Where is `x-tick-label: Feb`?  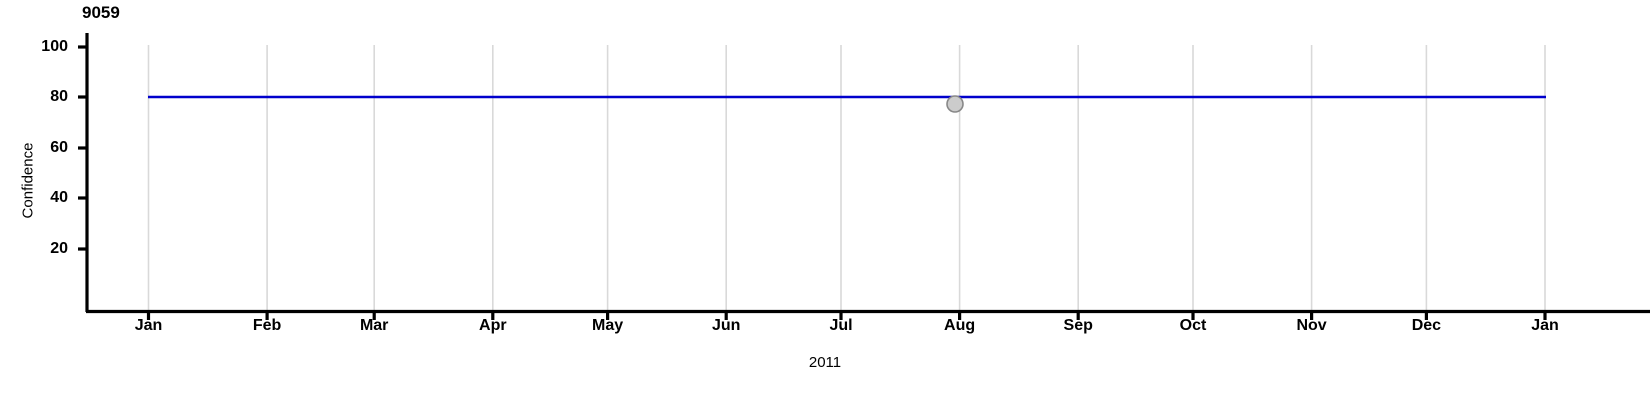 x-tick-label: Feb is located at coordinates (267, 325).